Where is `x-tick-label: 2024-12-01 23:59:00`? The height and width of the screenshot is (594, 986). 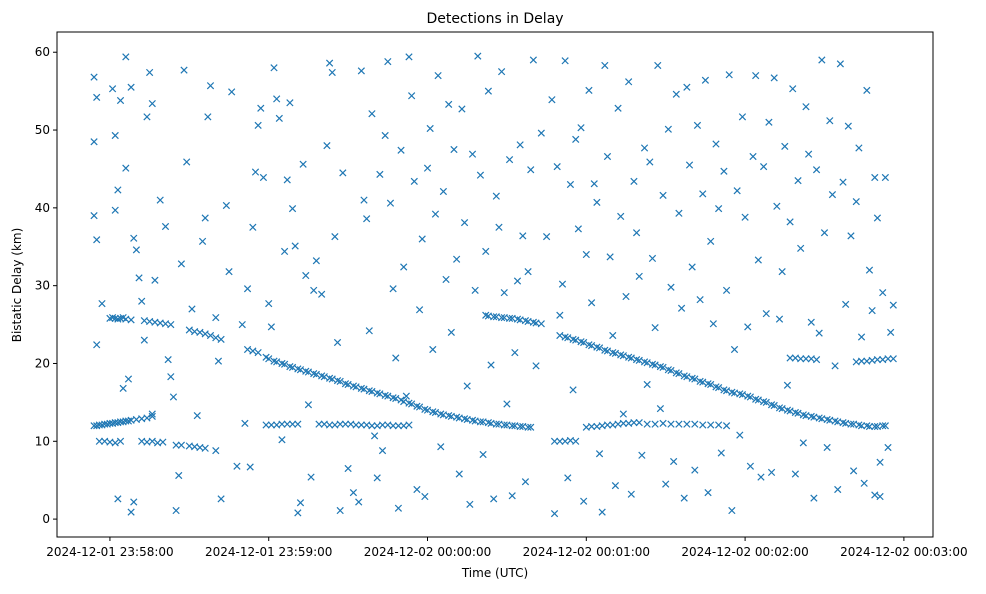
x-tick-label: 2024-12-01 23:59:00 is located at coordinates (268, 552).